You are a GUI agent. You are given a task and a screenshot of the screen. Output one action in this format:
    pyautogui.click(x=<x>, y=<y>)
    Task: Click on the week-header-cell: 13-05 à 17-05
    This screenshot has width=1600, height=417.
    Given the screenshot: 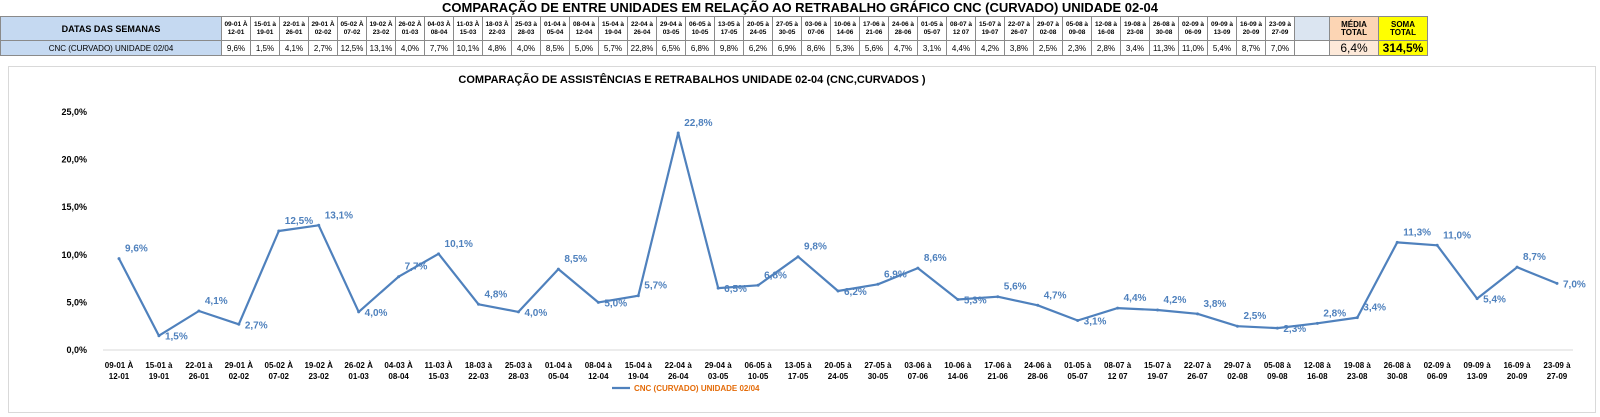 What is the action you would take?
    pyautogui.click(x=729, y=28)
    